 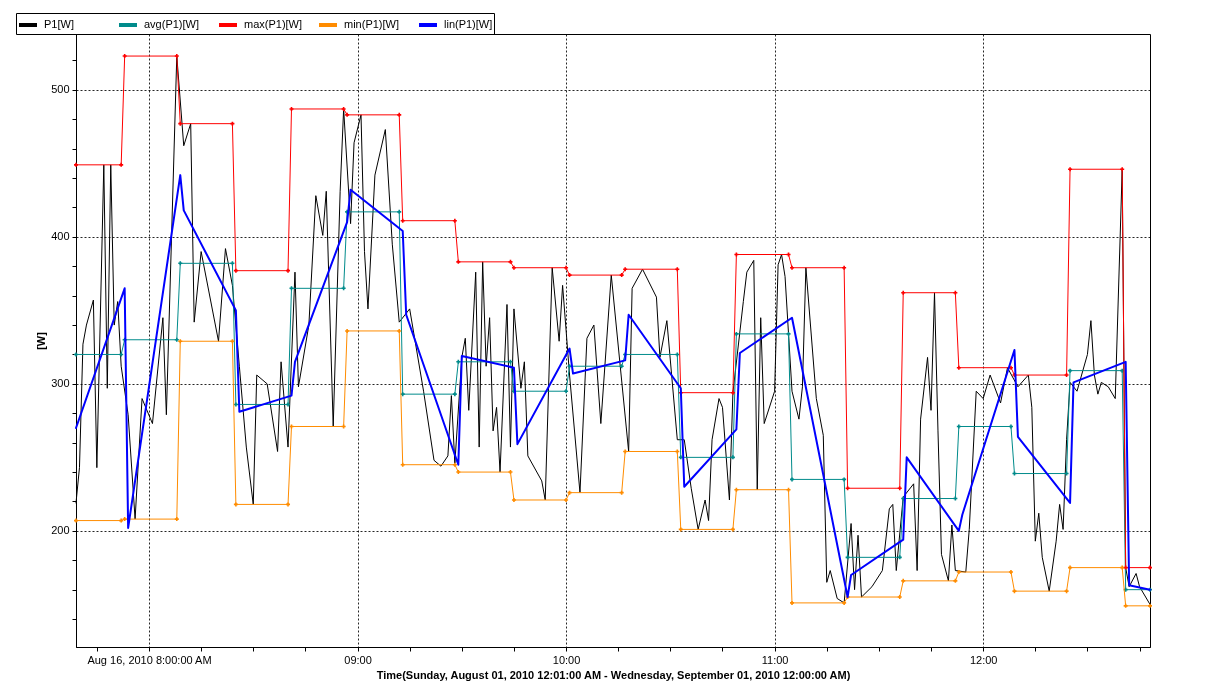 I want to click on y-tick-label: 200, so click(x=60, y=530).